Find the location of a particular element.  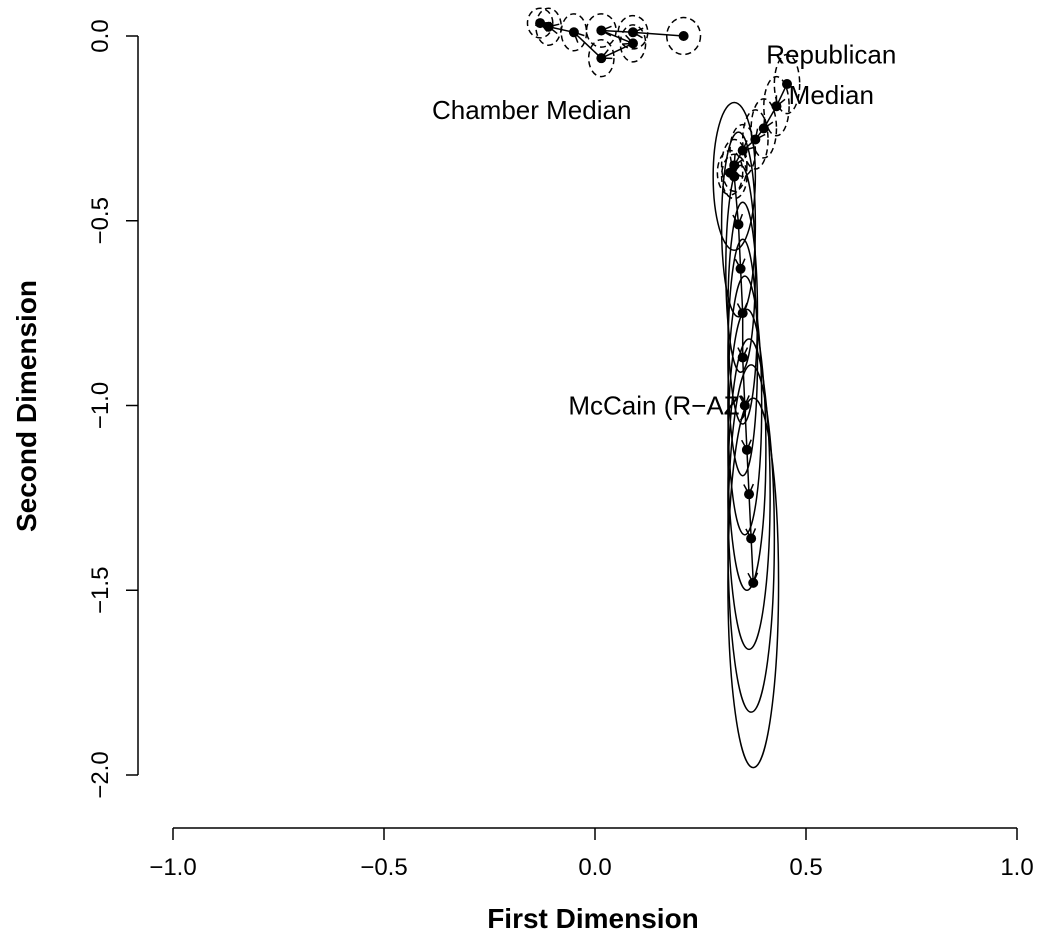

y-axis: 0.0 −0.5 −1.0 −1.5 −2.0 is located at coordinates (113, 409).